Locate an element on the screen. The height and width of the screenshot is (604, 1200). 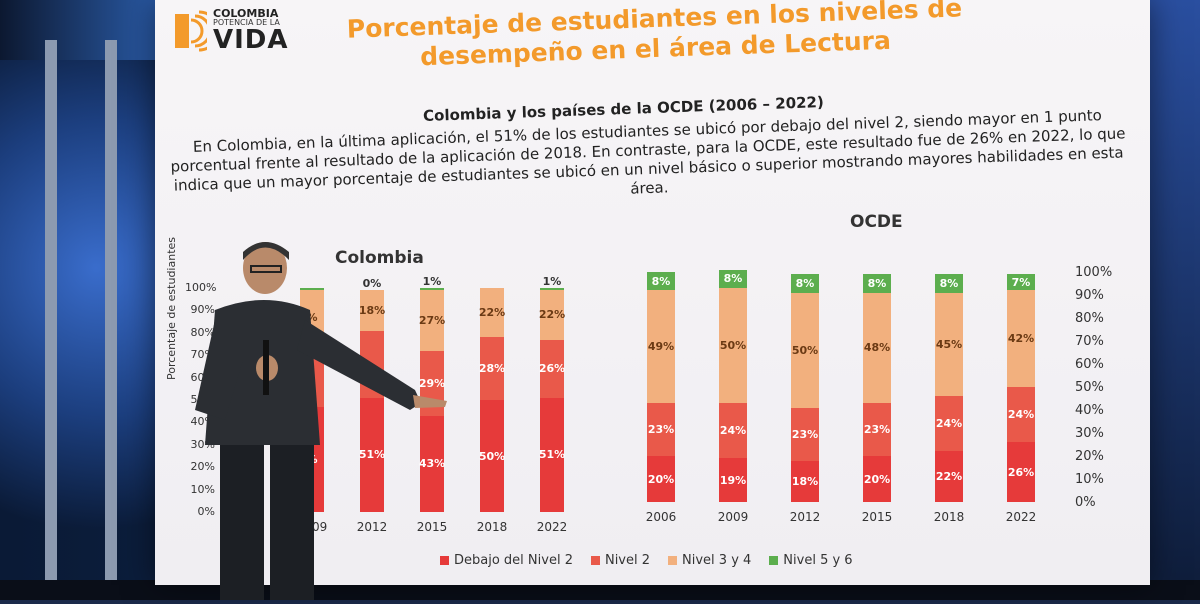
logo-line1: COLOMBIA is located at coordinates (246, 13).